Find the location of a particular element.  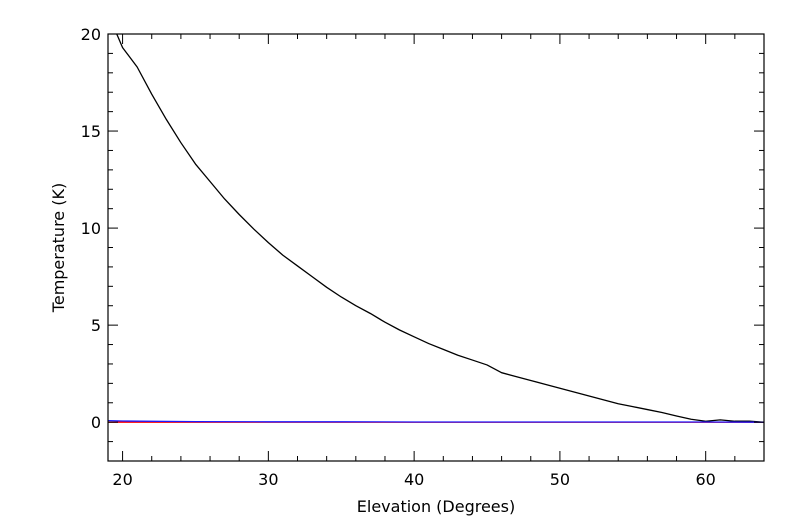

x-tick-label: 60 is located at coordinates (706, 479).